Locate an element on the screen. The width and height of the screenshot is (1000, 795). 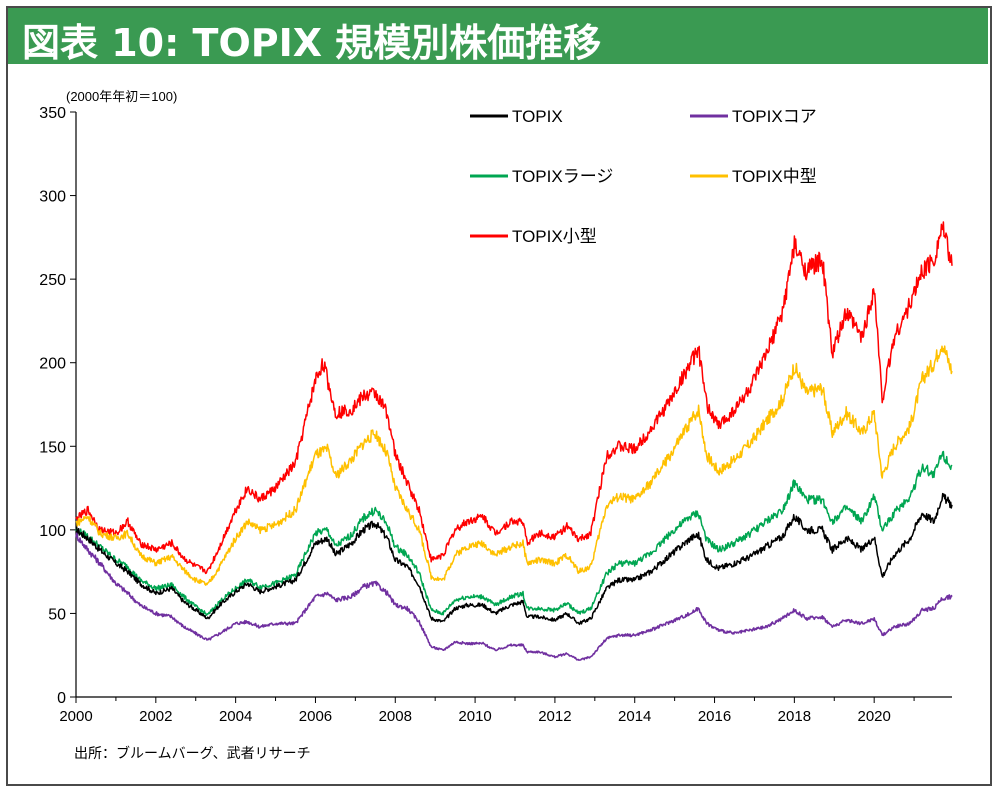
x-tick-label: 2000 is located at coordinates (75, 716).